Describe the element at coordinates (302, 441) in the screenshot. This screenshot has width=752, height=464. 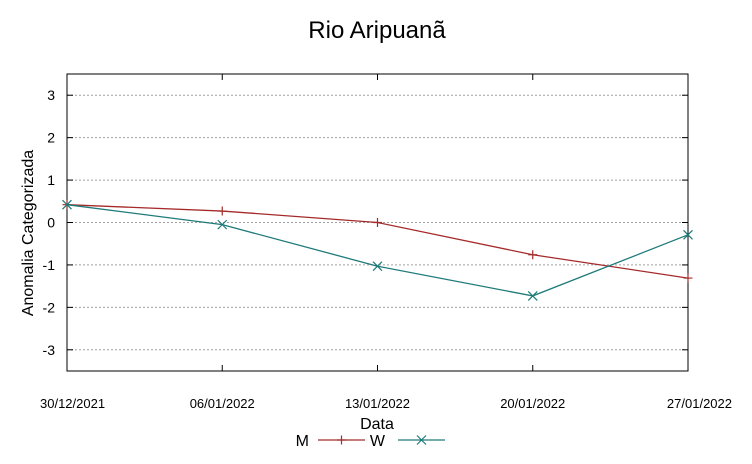
I see `legend-label-M: M` at that location.